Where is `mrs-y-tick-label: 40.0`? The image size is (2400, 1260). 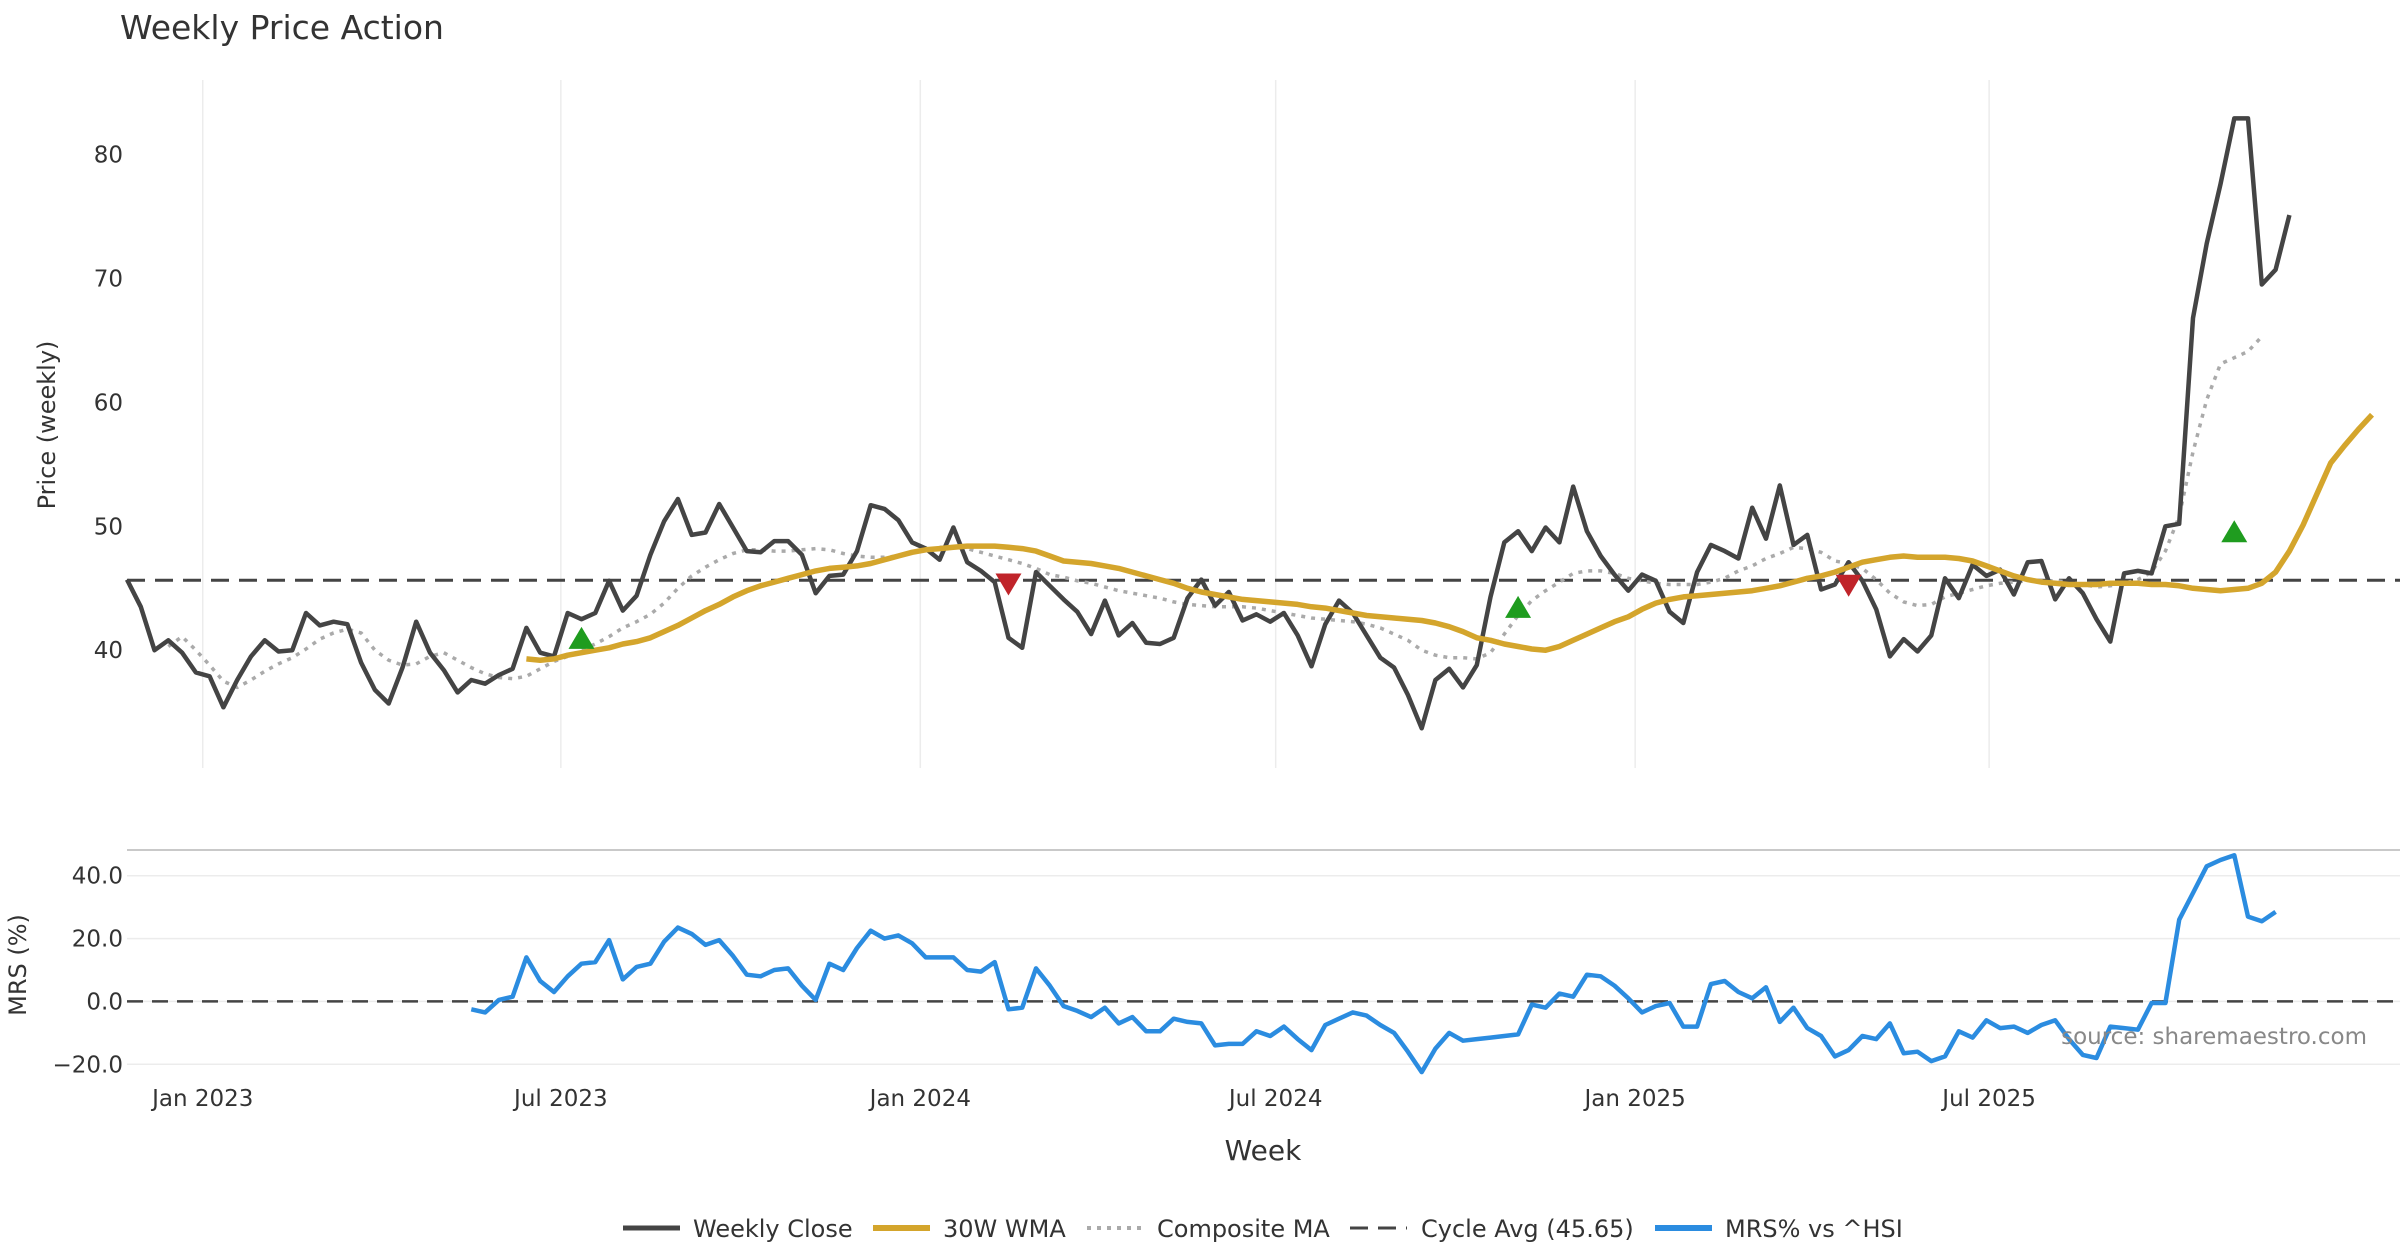
mrs-y-tick-label: 40.0 is located at coordinates (97, 877).